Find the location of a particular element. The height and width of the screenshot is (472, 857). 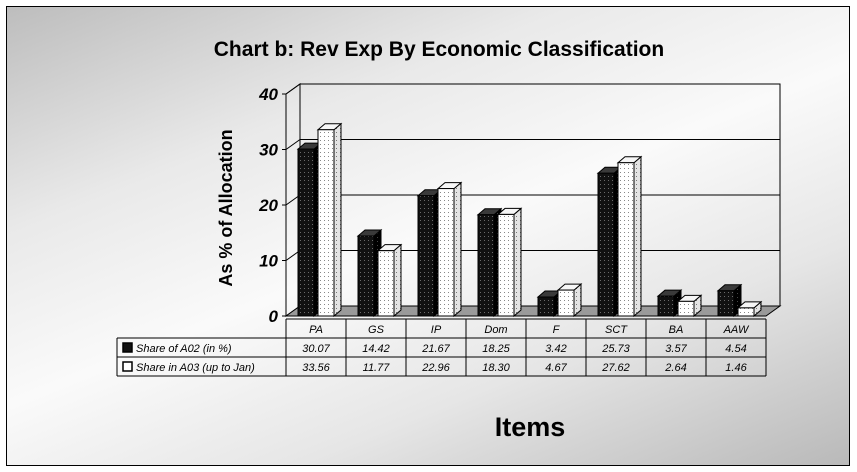

data-label: 18.25 is located at coordinates (496, 349).